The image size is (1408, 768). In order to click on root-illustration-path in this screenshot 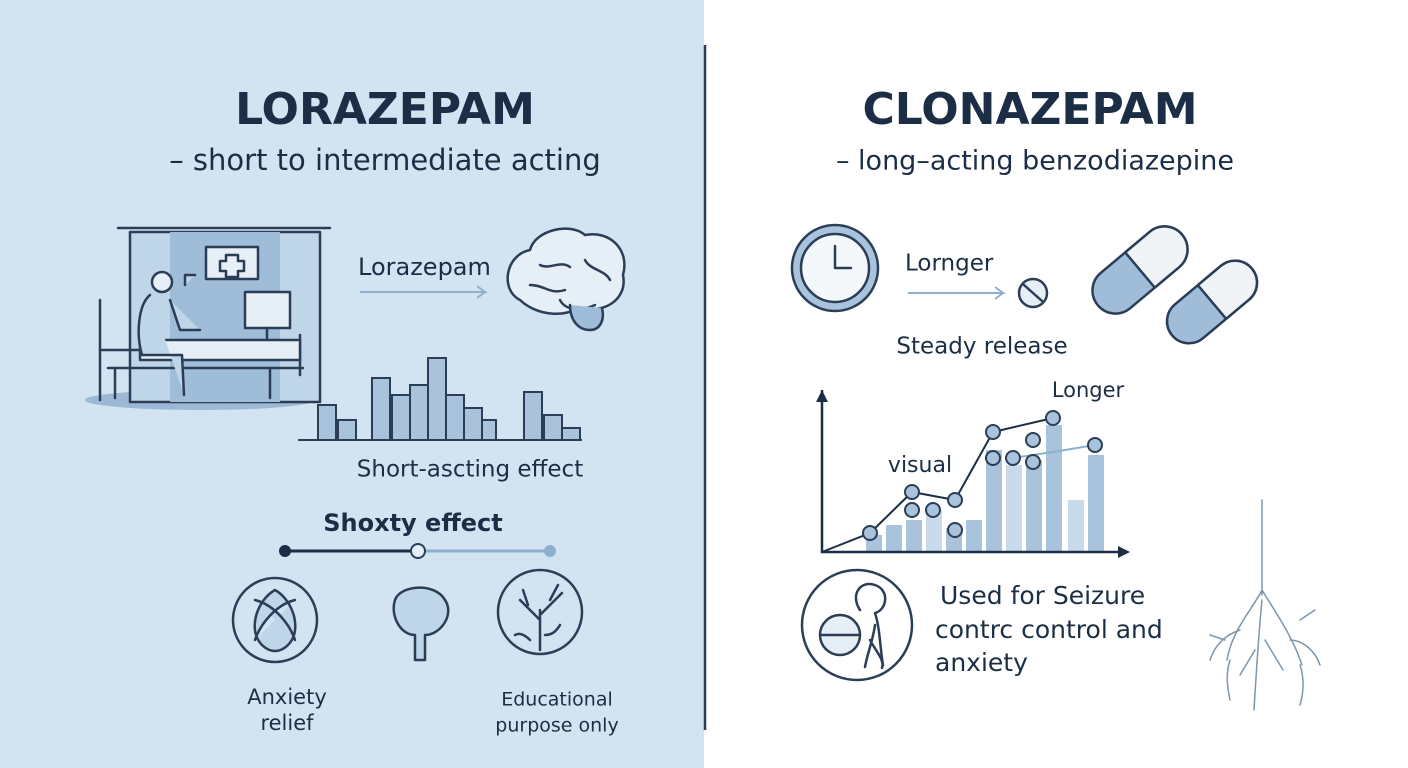, I will do `click(1265, 605)`.